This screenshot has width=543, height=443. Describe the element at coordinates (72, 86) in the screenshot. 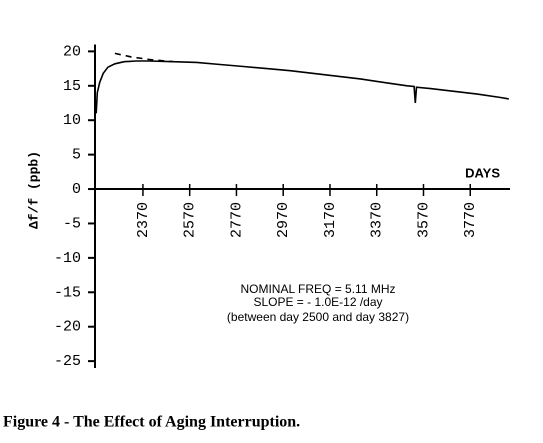

I see `y-tick-label: 15` at that location.